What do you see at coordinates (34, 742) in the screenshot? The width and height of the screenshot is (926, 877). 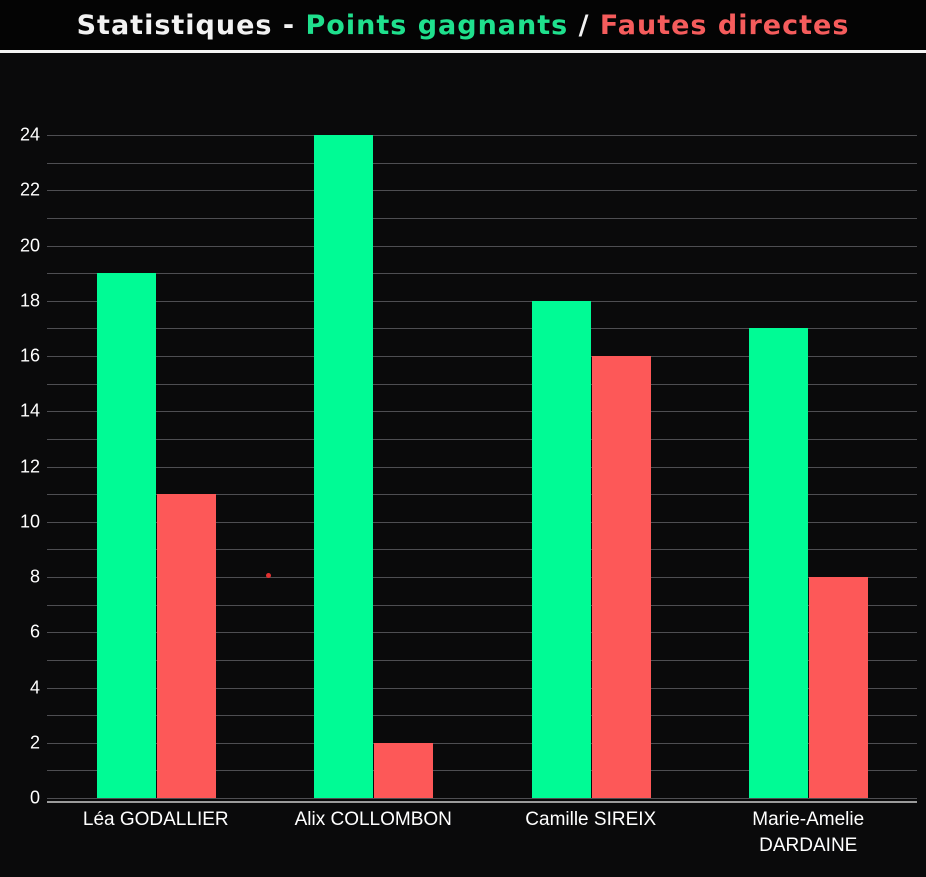 I see `y-axis-label: 2` at bounding box center [34, 742].